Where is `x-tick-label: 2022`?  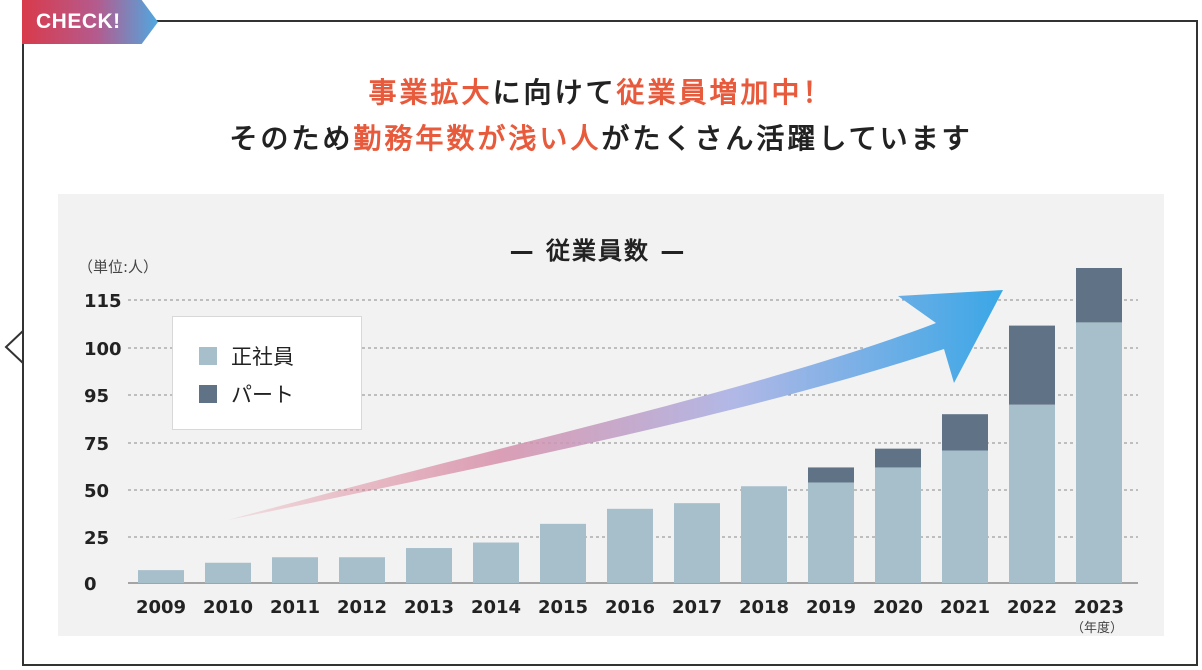
x-tick-label: 2022 is located at coordinates (1032, 607).